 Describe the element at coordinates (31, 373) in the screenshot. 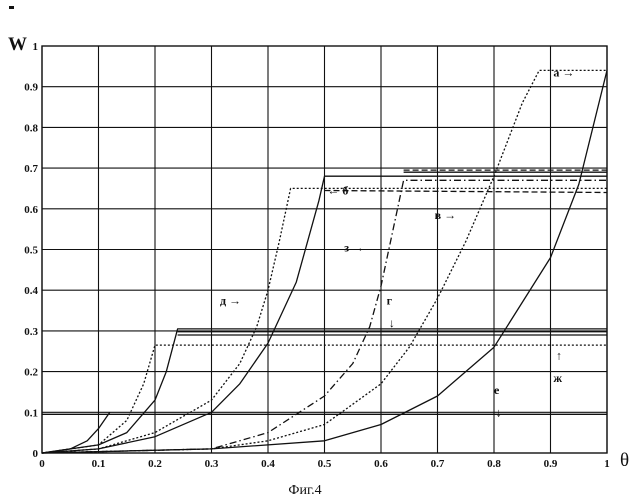

I see `y-tick-label-2: 0.2` at that location.